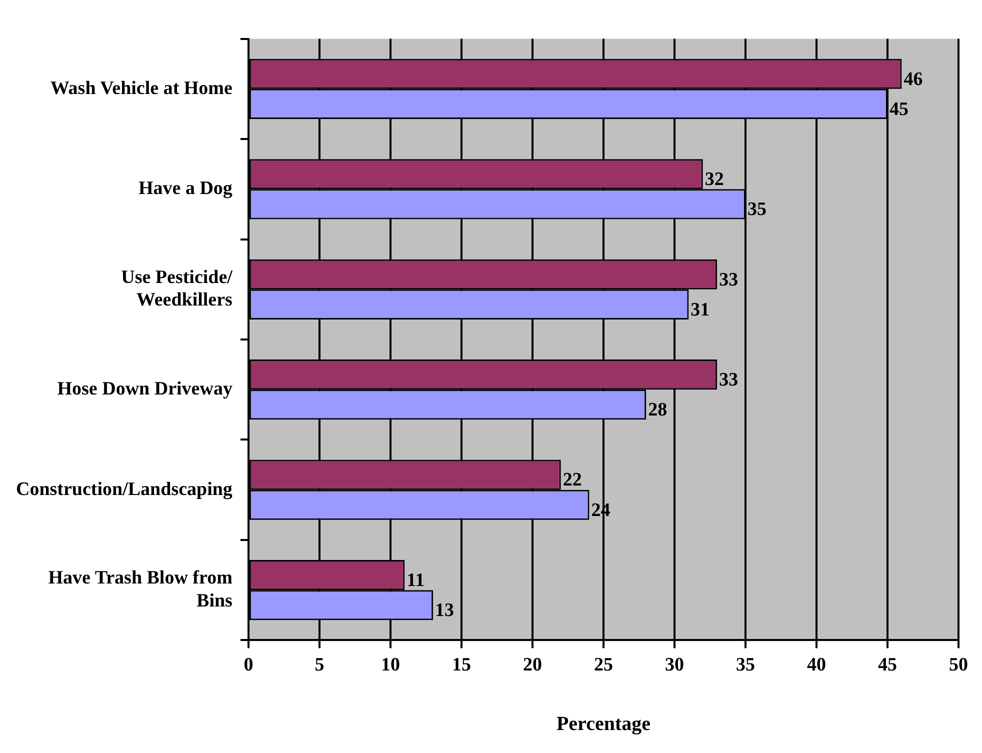  What do you see at coordinates (140, 590) in the screenshot?
I see `y-tick-label: Have Trash Blow from Bins` at bounding box center [140, 590].